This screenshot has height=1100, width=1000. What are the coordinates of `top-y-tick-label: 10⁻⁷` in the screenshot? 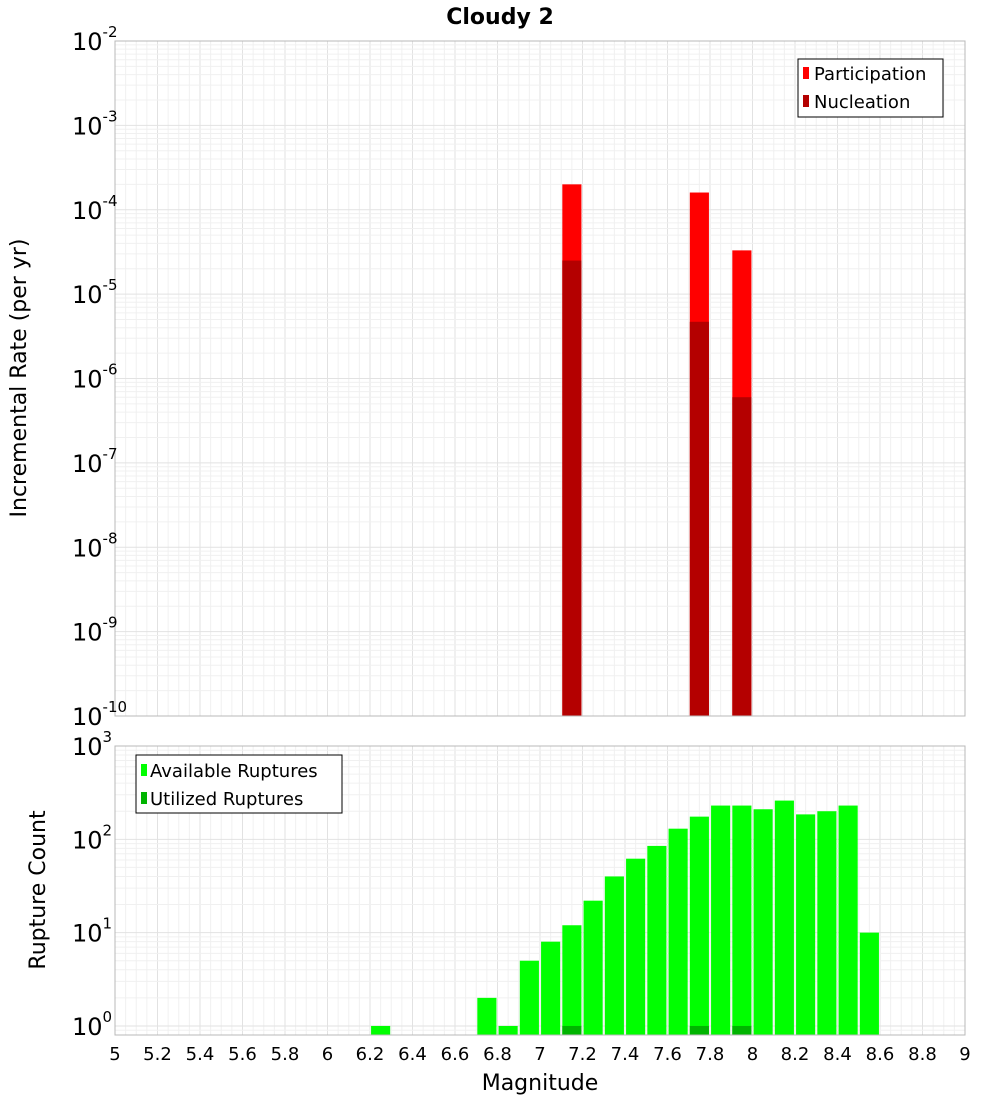 It's located at (95, 461).